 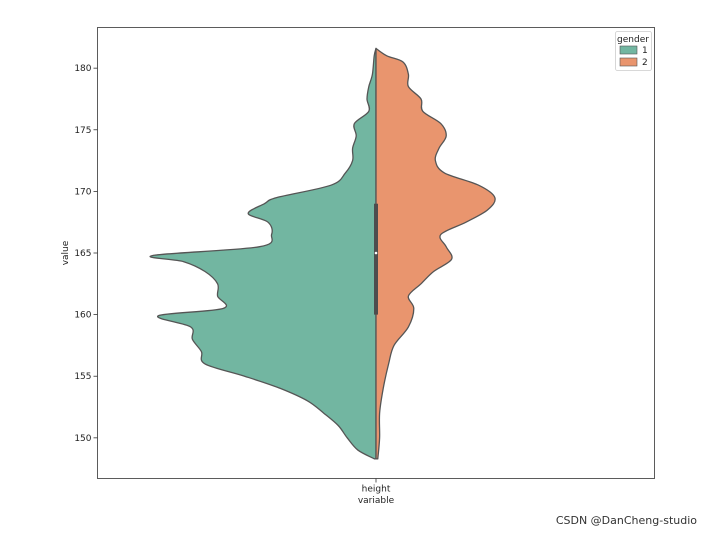 I want to click on y-tick-label: 155, so click(x=82, y=377).